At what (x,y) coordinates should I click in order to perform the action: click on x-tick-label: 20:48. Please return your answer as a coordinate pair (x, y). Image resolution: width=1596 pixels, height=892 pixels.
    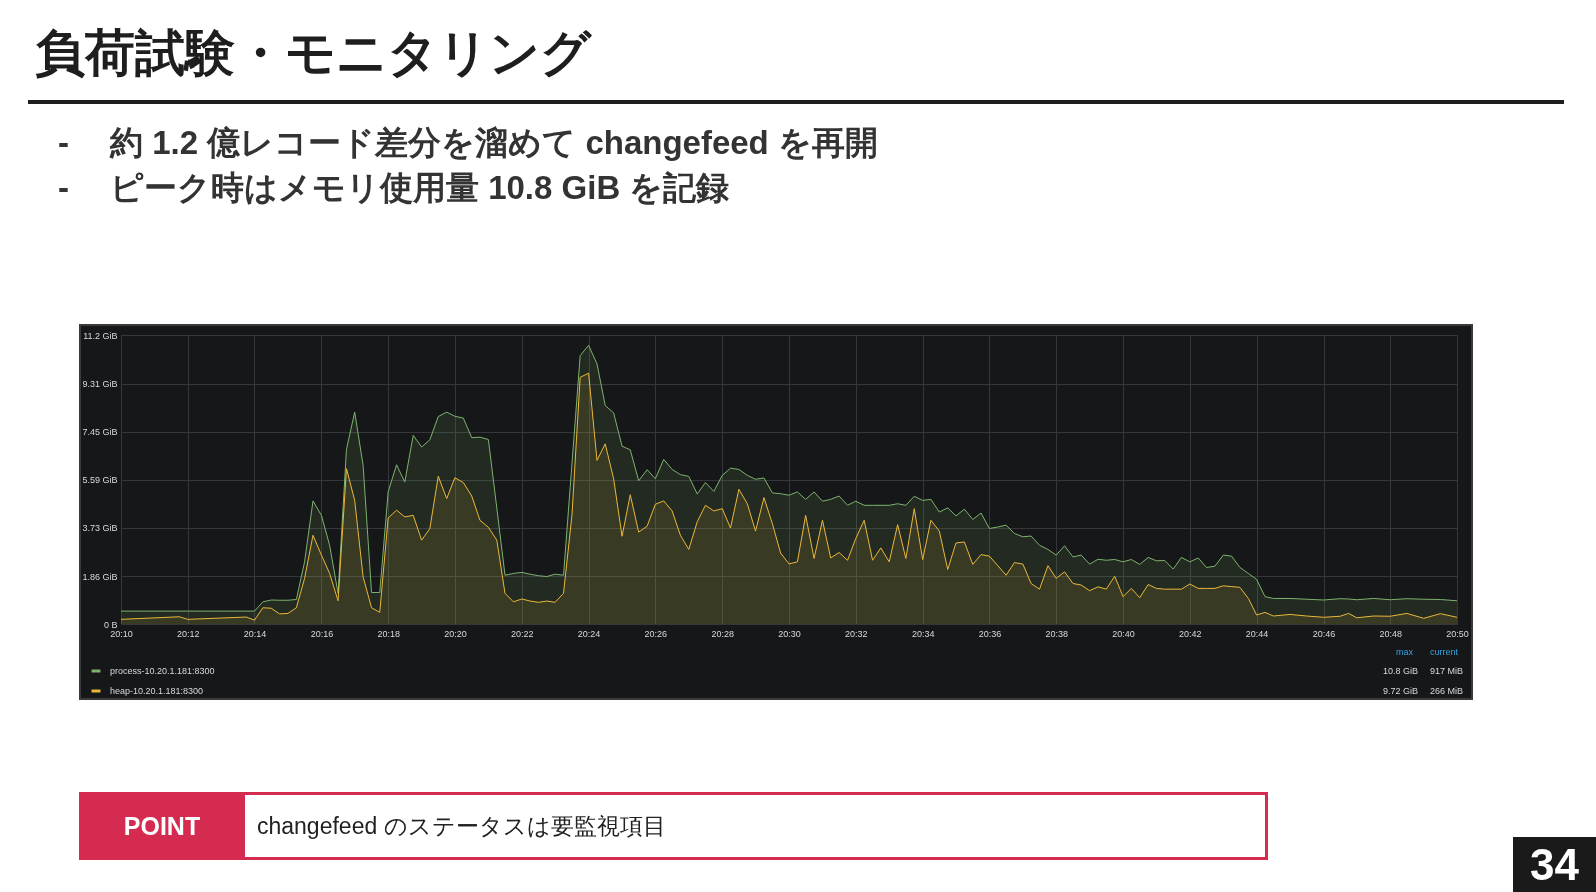
    Looking at the image, I should click on (1391, 633).